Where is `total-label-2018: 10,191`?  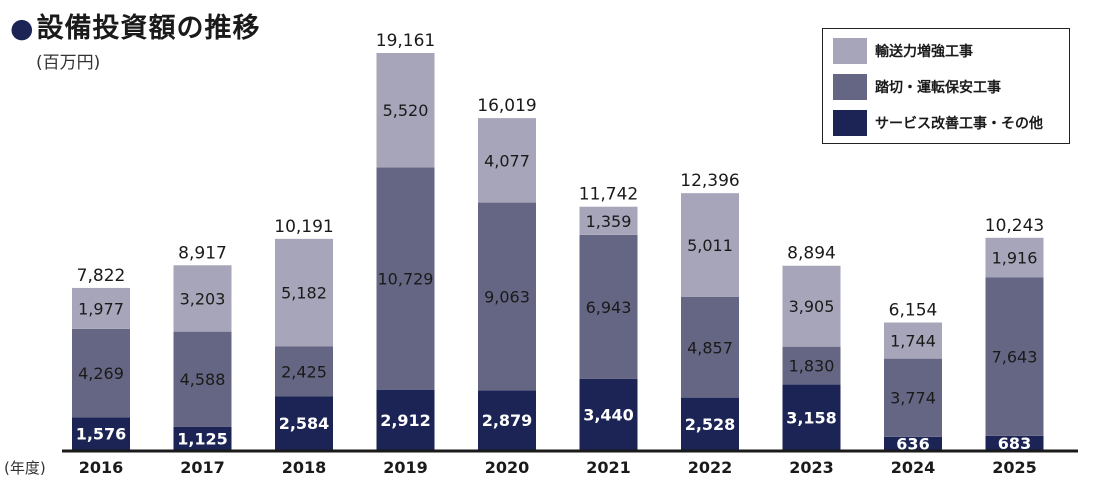
total-label-2018: 10,191 is located at coordinates (303, 227).